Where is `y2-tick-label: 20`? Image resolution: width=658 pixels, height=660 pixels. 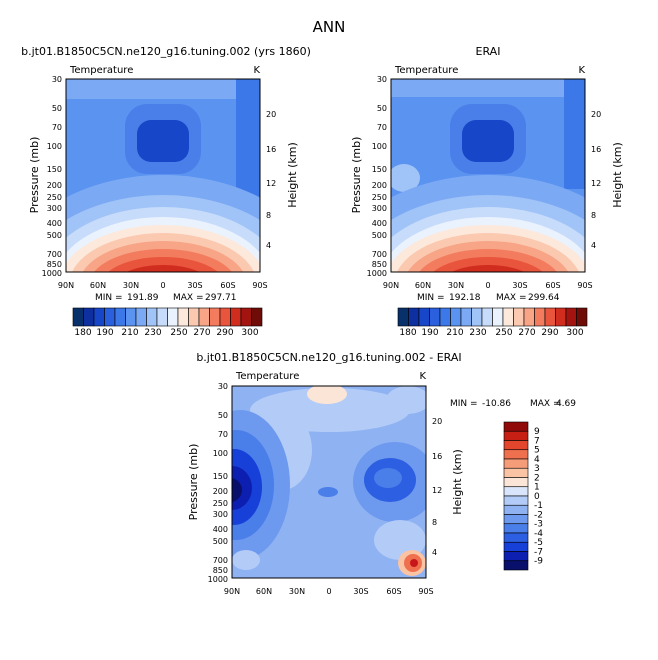
y2-tick-label: 20 is located at coordinates (596, 114).